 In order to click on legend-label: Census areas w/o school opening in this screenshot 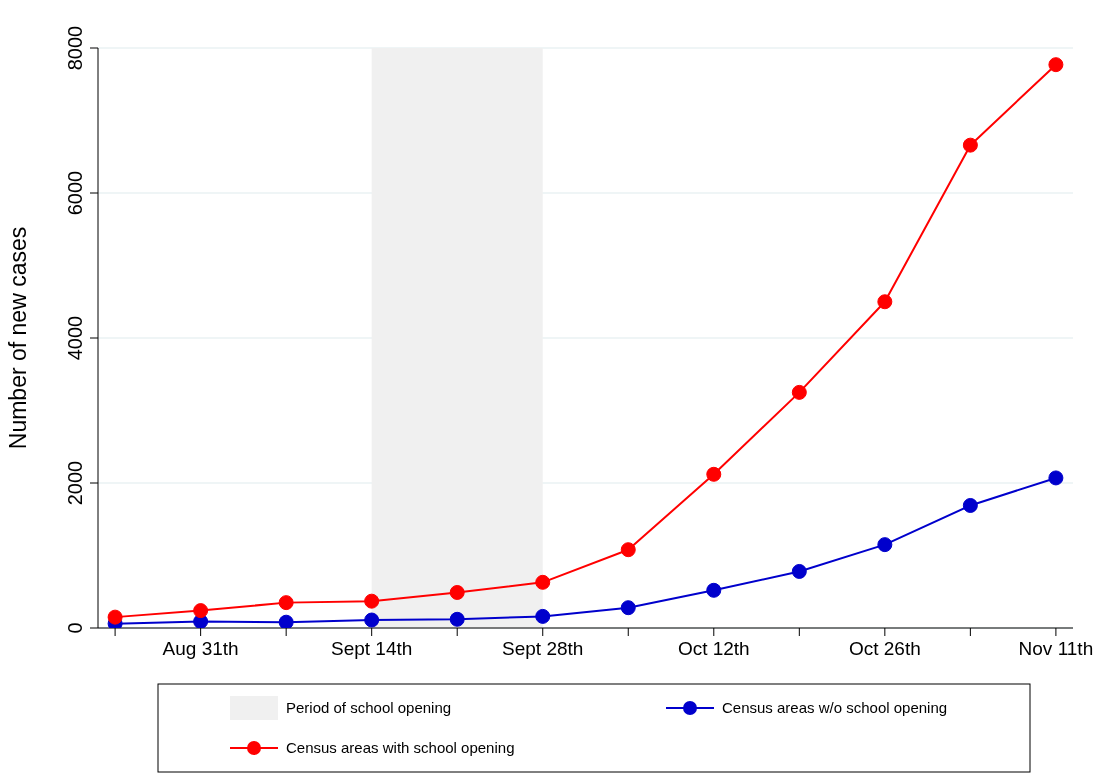, I will do `click(835, 708)`.